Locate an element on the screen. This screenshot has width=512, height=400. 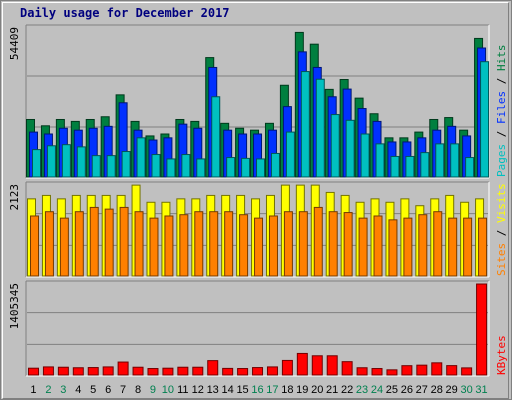
x-tick-label: 13 is located at coordinates (213, 390).